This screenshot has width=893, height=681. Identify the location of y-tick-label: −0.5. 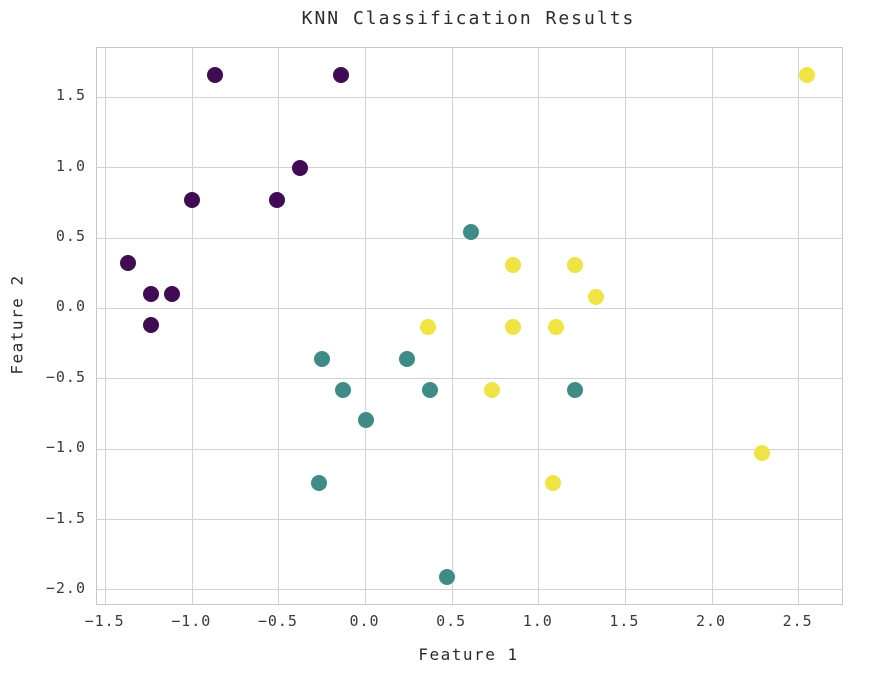
(65, 376).